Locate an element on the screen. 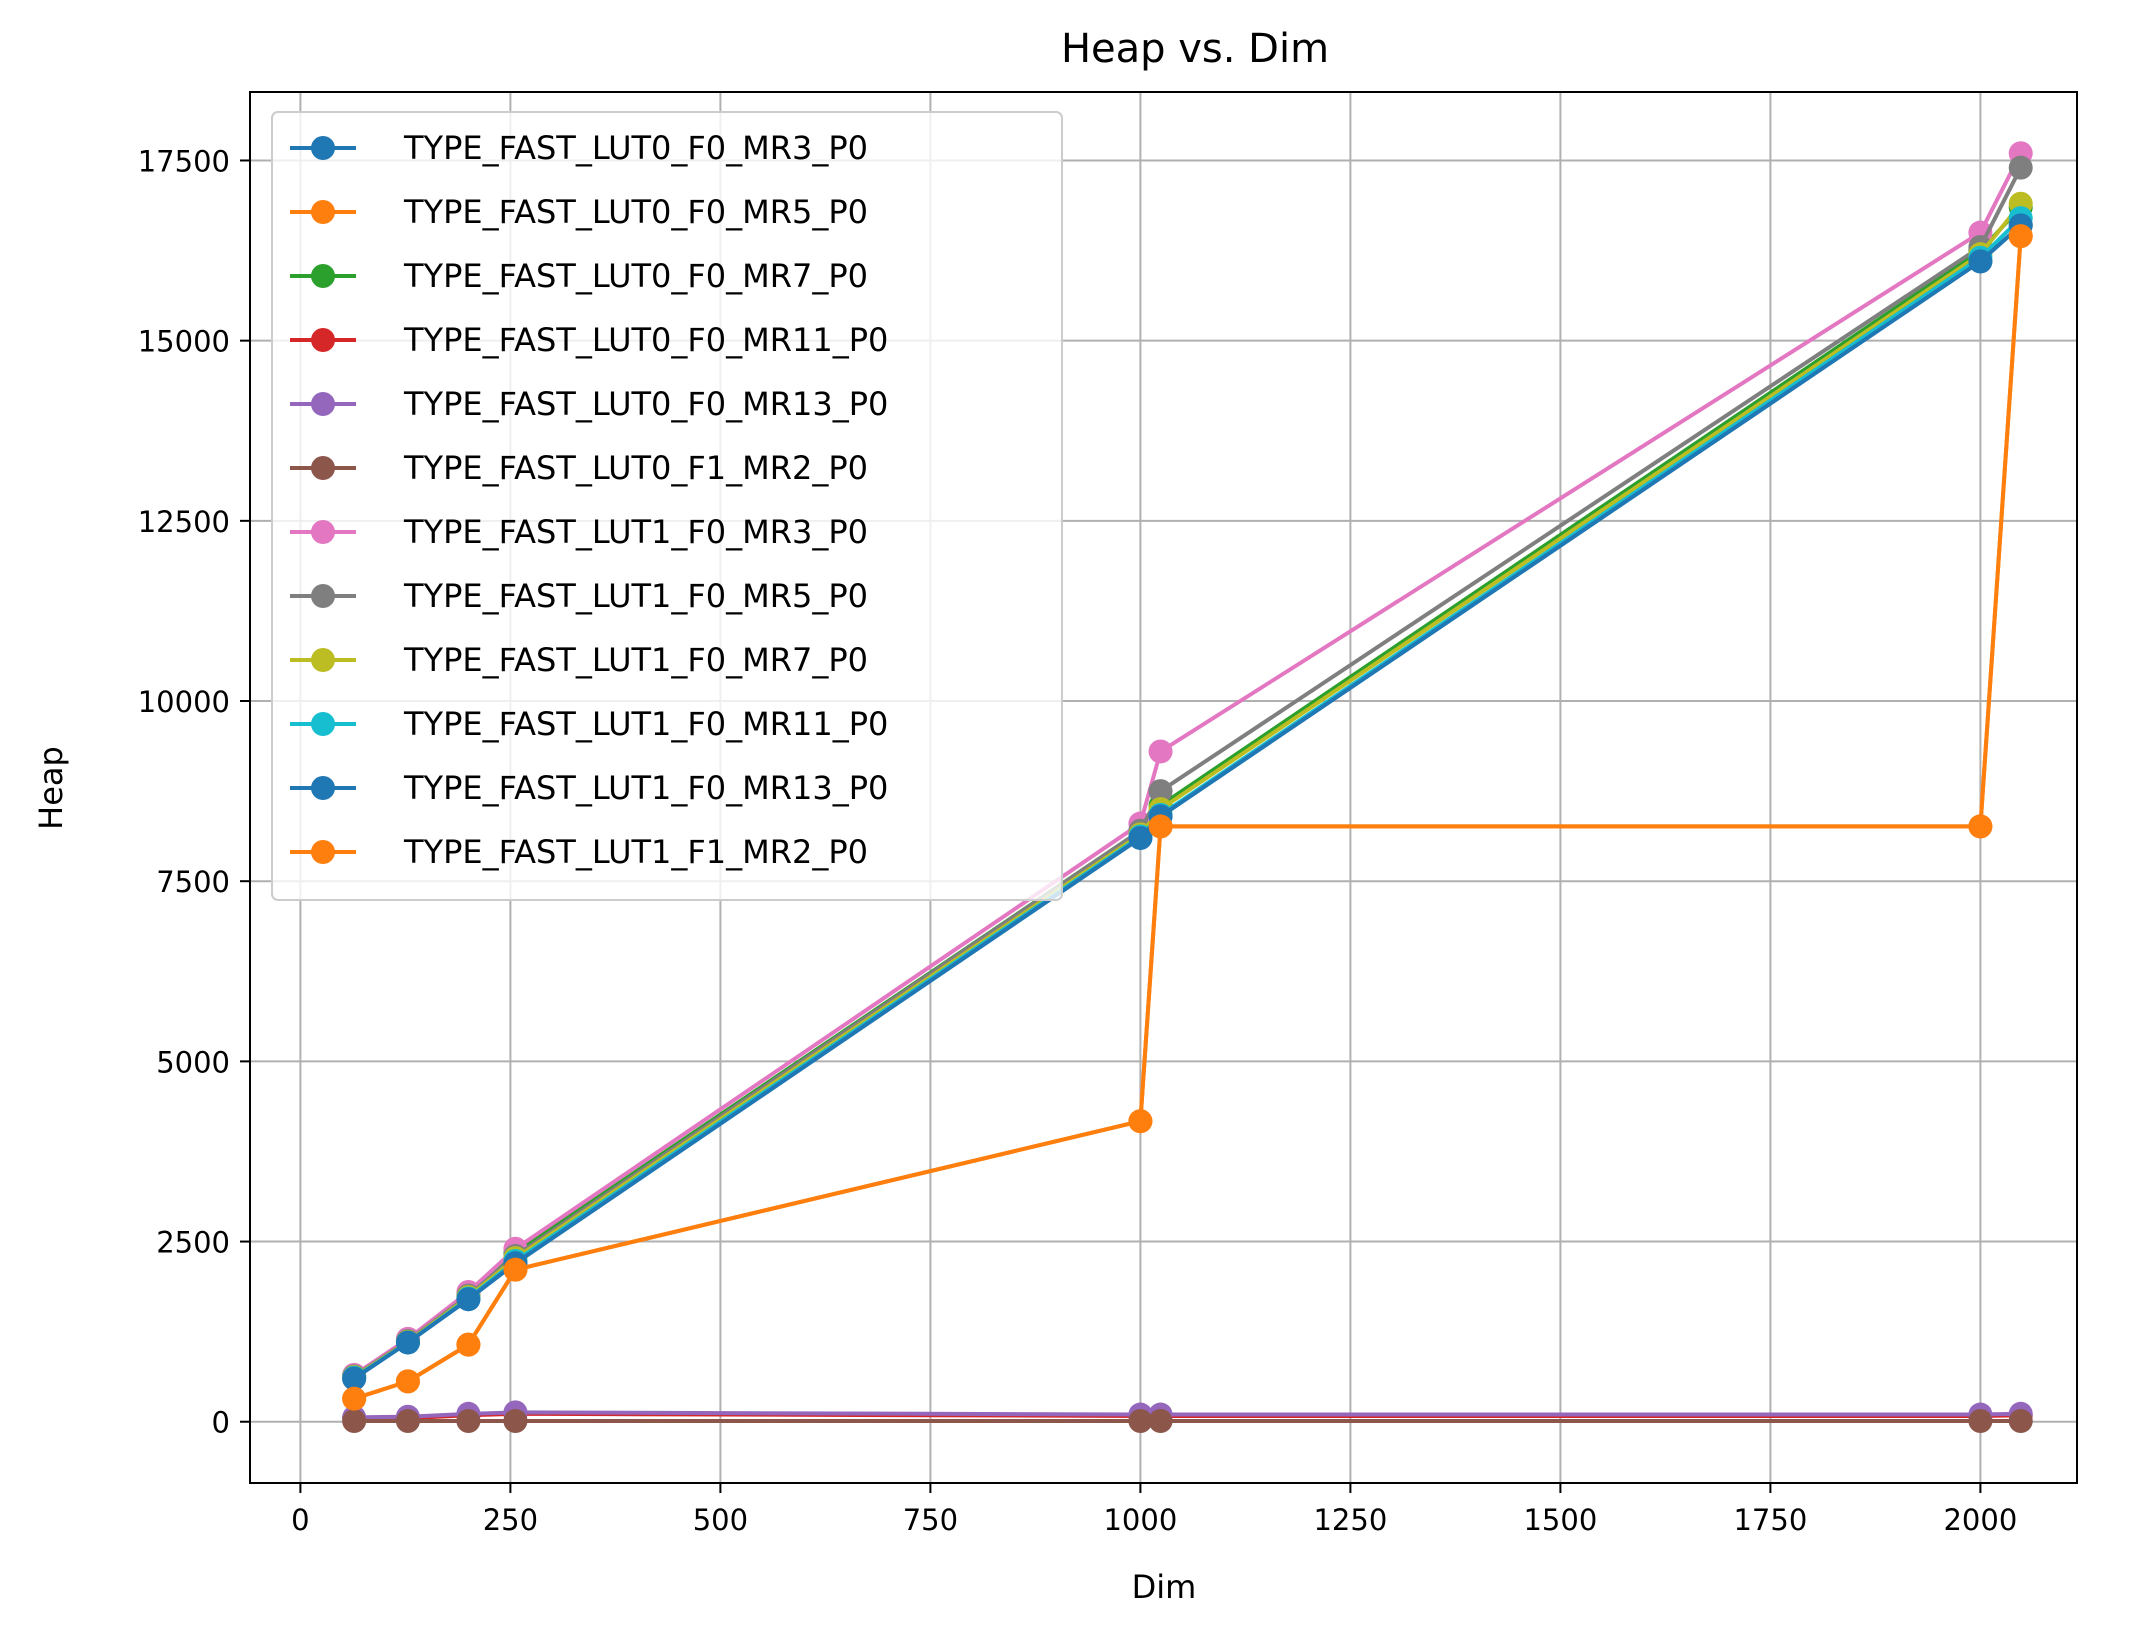 The image size is (2143, 1638). chart-title: Heap vs. Dim is located at coordinates (1195, 49).